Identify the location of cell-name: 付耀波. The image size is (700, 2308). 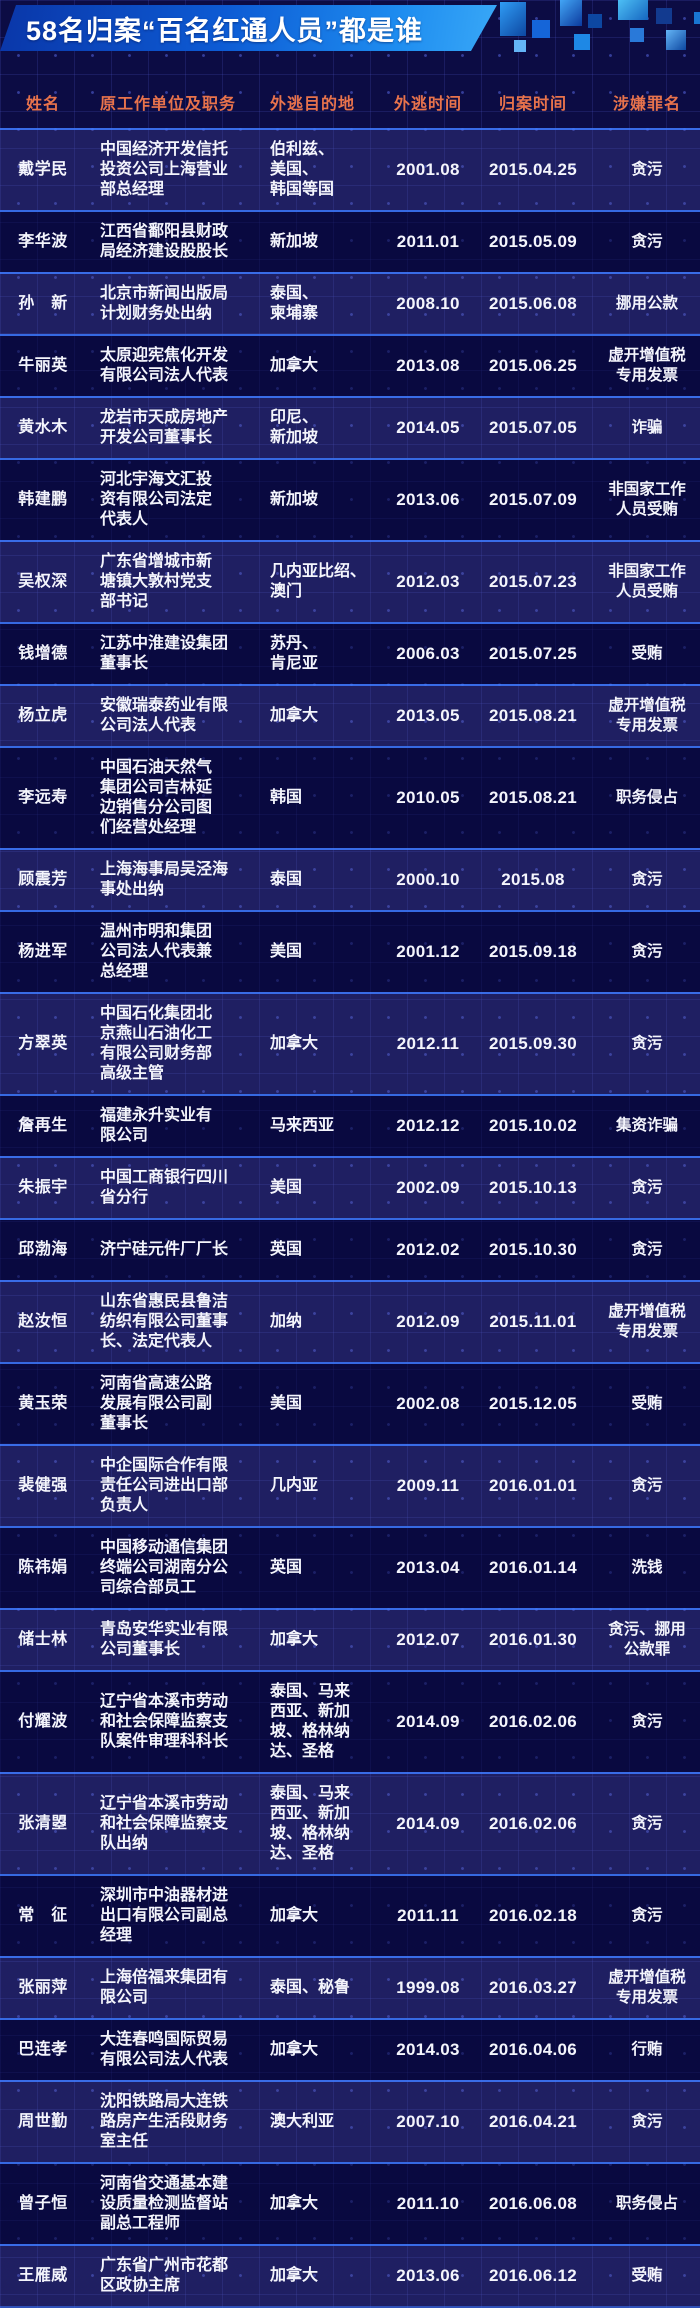
(43, 1721).